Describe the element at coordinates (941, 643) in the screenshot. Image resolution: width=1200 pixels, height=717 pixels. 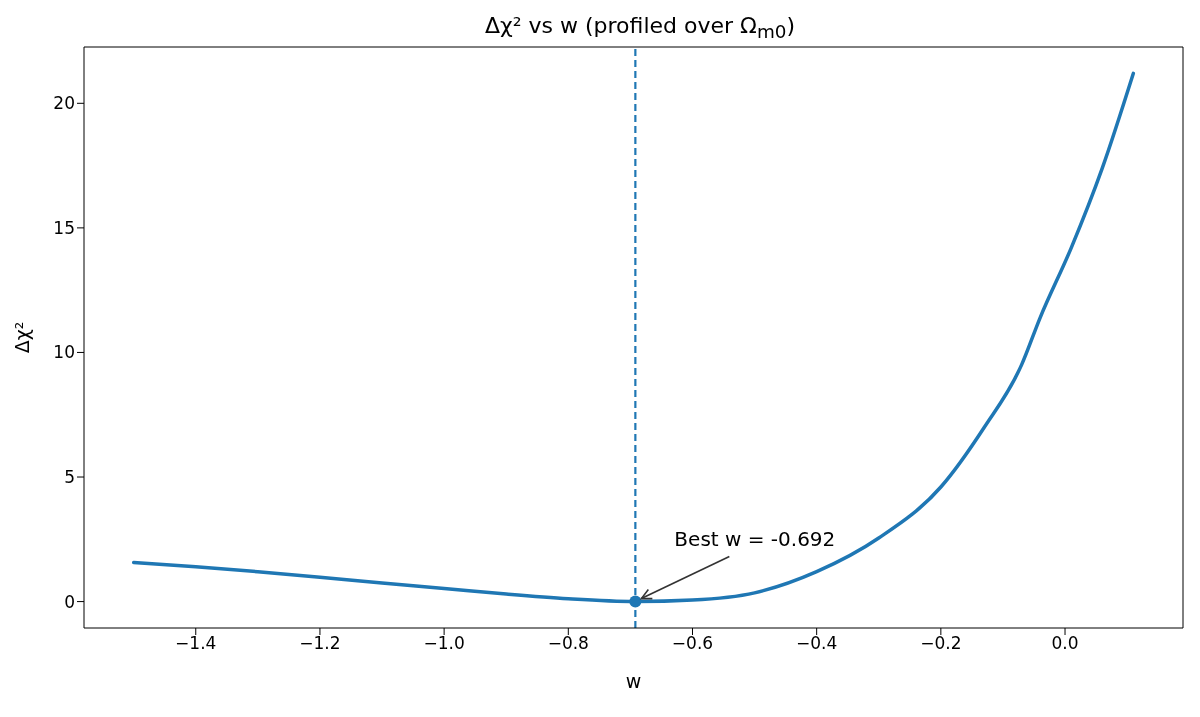
I see `x-tick-label: −0.2` at that location.